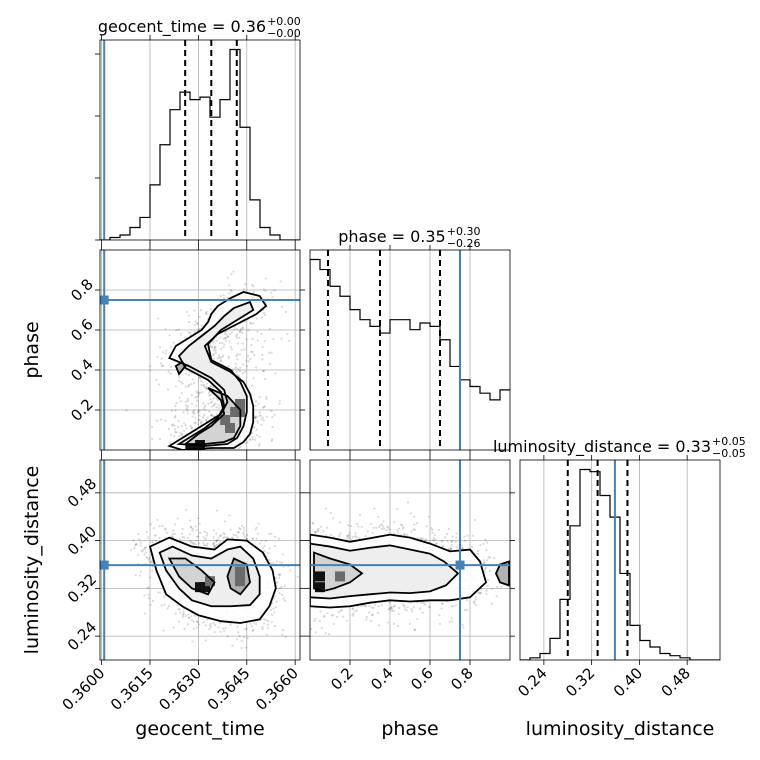  I want to click on hist-panel-luminosity_distance: 0.24 0.32 0.40 0.48, so click(617, 577).